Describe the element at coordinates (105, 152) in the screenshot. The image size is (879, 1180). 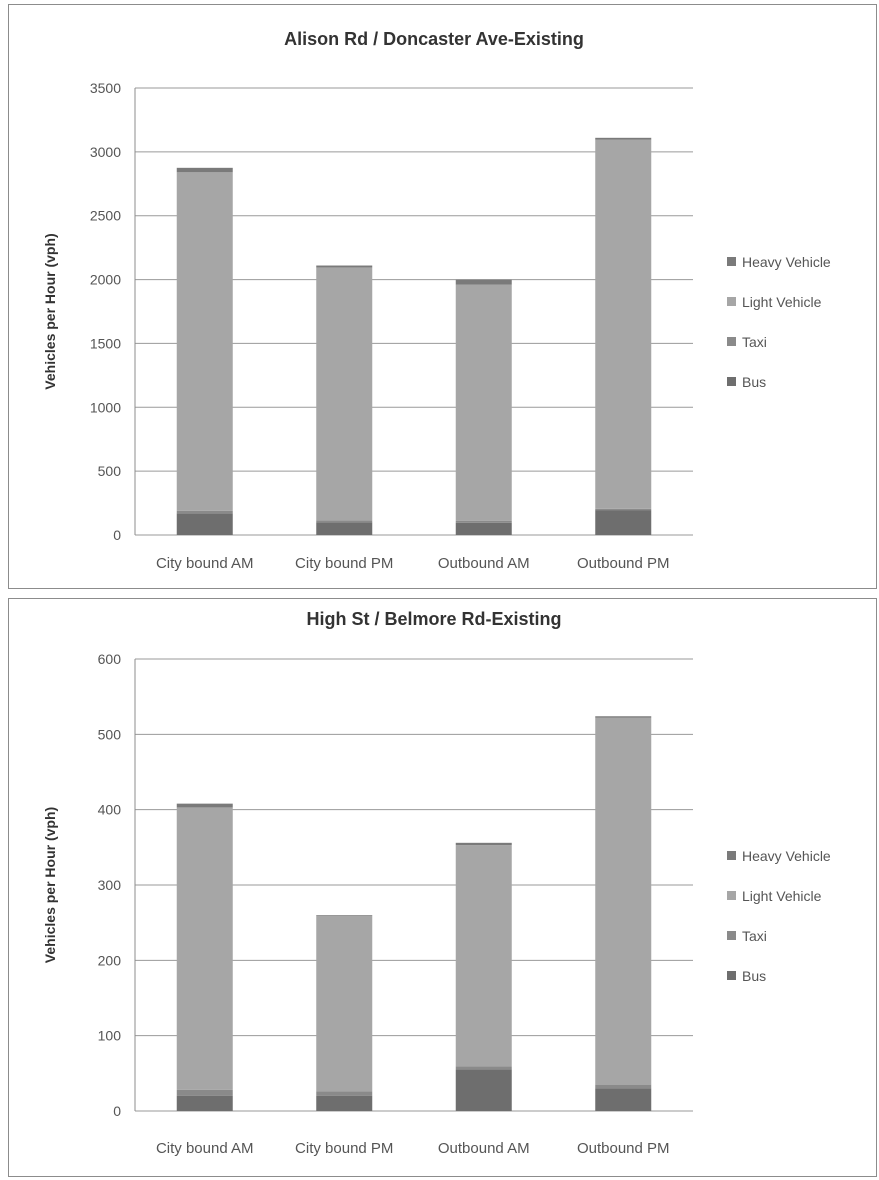
I see `y-tick-label: 3000` at that location.